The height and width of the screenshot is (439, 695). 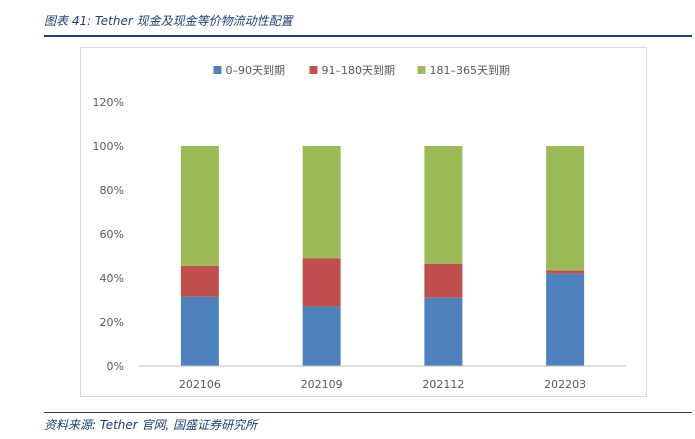 I want to click on y-tick-label: 40%, so click(x=112, y=278).